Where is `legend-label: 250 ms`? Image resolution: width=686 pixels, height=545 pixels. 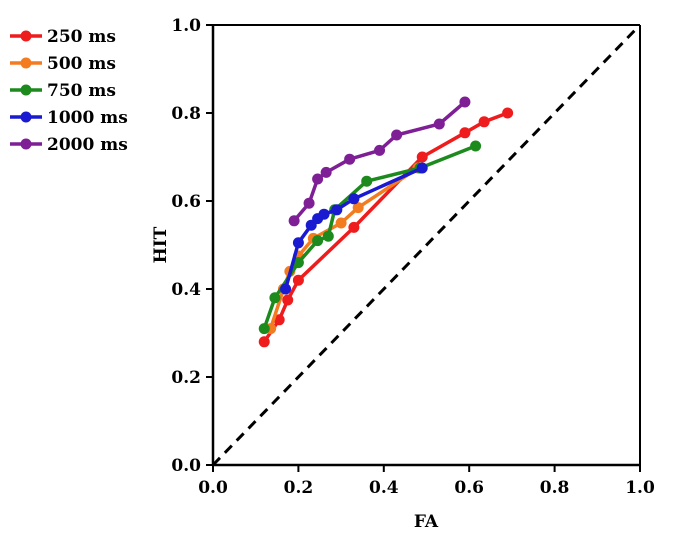 legend-label: 250 ms is located at coordinates (81, 37).